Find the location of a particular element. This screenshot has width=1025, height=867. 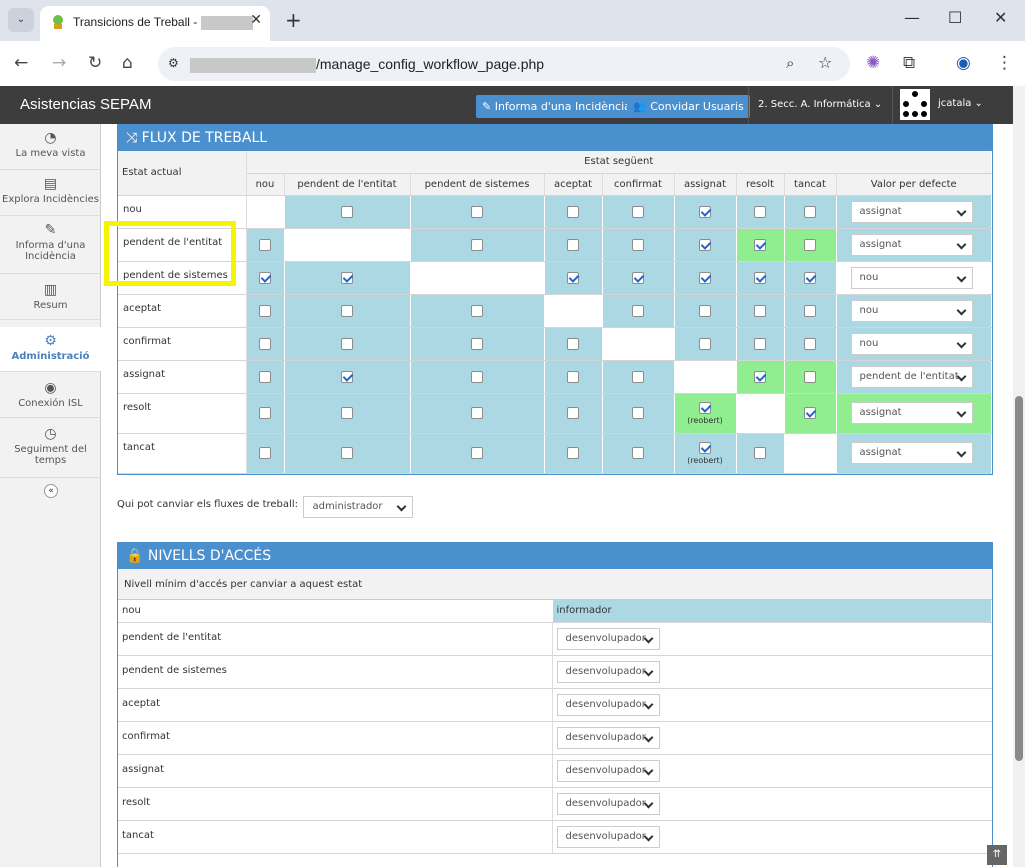

scrollbar-thumb is located at coordinates (1019, 578).